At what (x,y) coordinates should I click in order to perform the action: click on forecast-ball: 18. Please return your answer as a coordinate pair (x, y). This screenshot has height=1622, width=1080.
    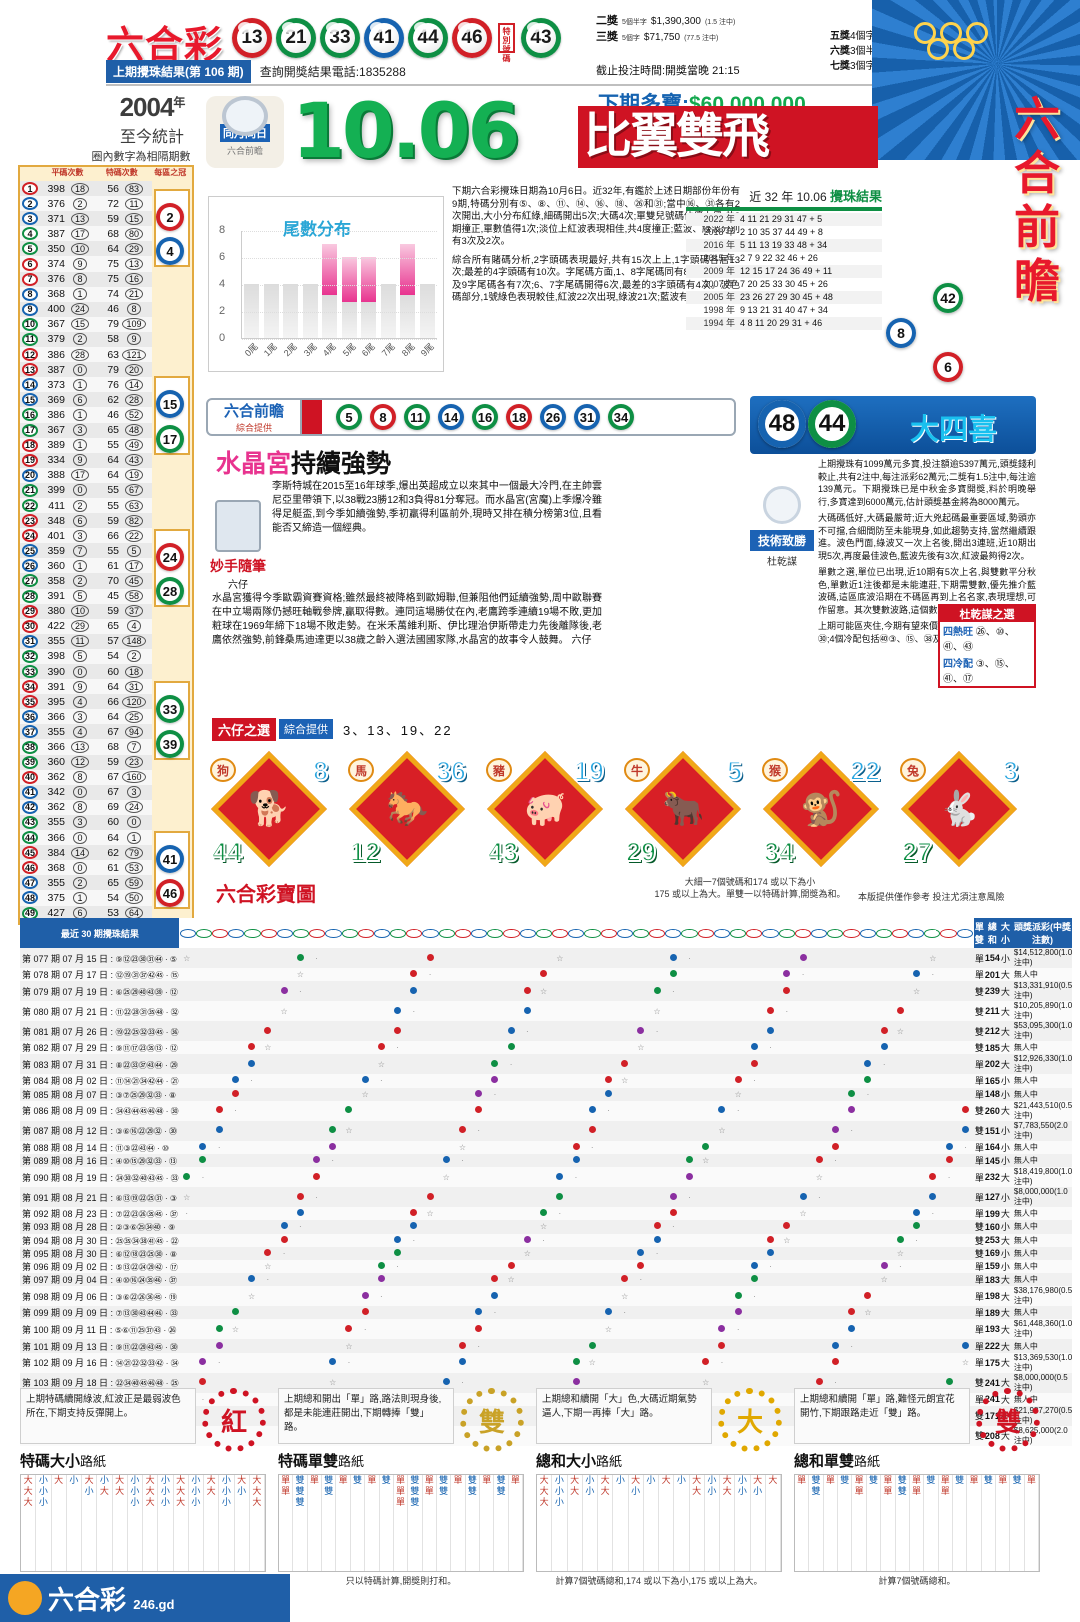
    Looking at the image, I should click on (519, 417).